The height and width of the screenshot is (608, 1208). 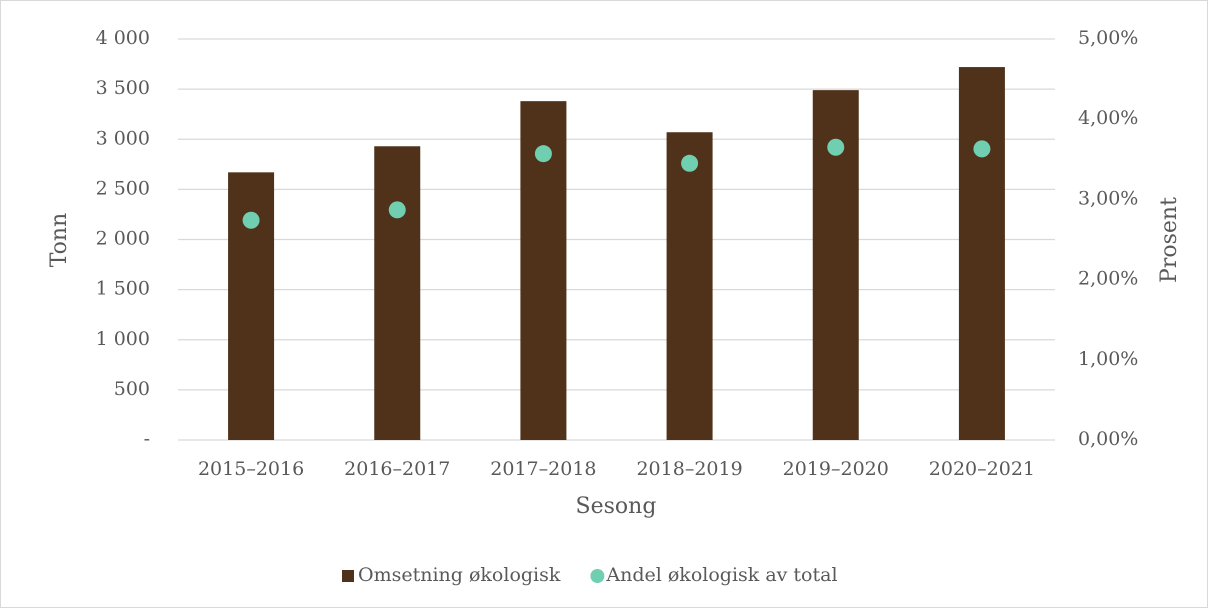 I want to click on y-tick-label: -, so click(x=147, y=439).